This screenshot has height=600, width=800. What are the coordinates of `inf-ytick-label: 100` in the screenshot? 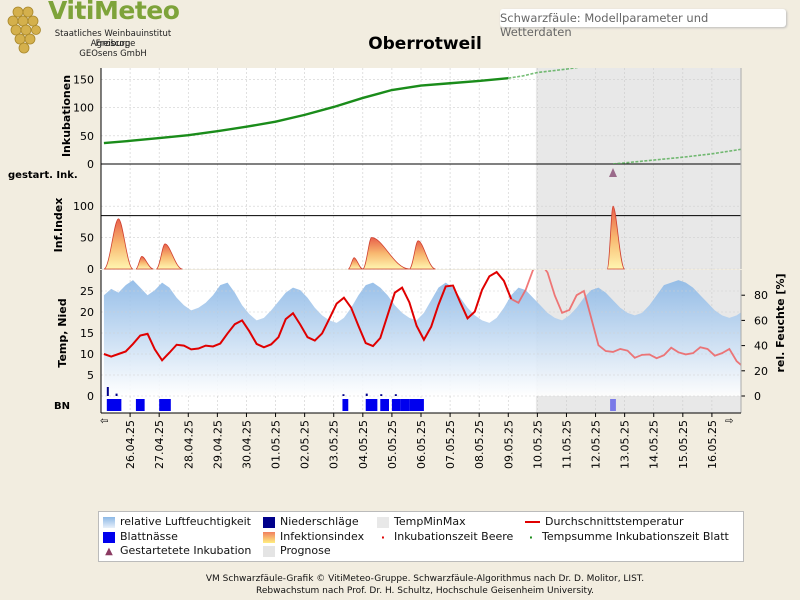 It's located at (83, 206).